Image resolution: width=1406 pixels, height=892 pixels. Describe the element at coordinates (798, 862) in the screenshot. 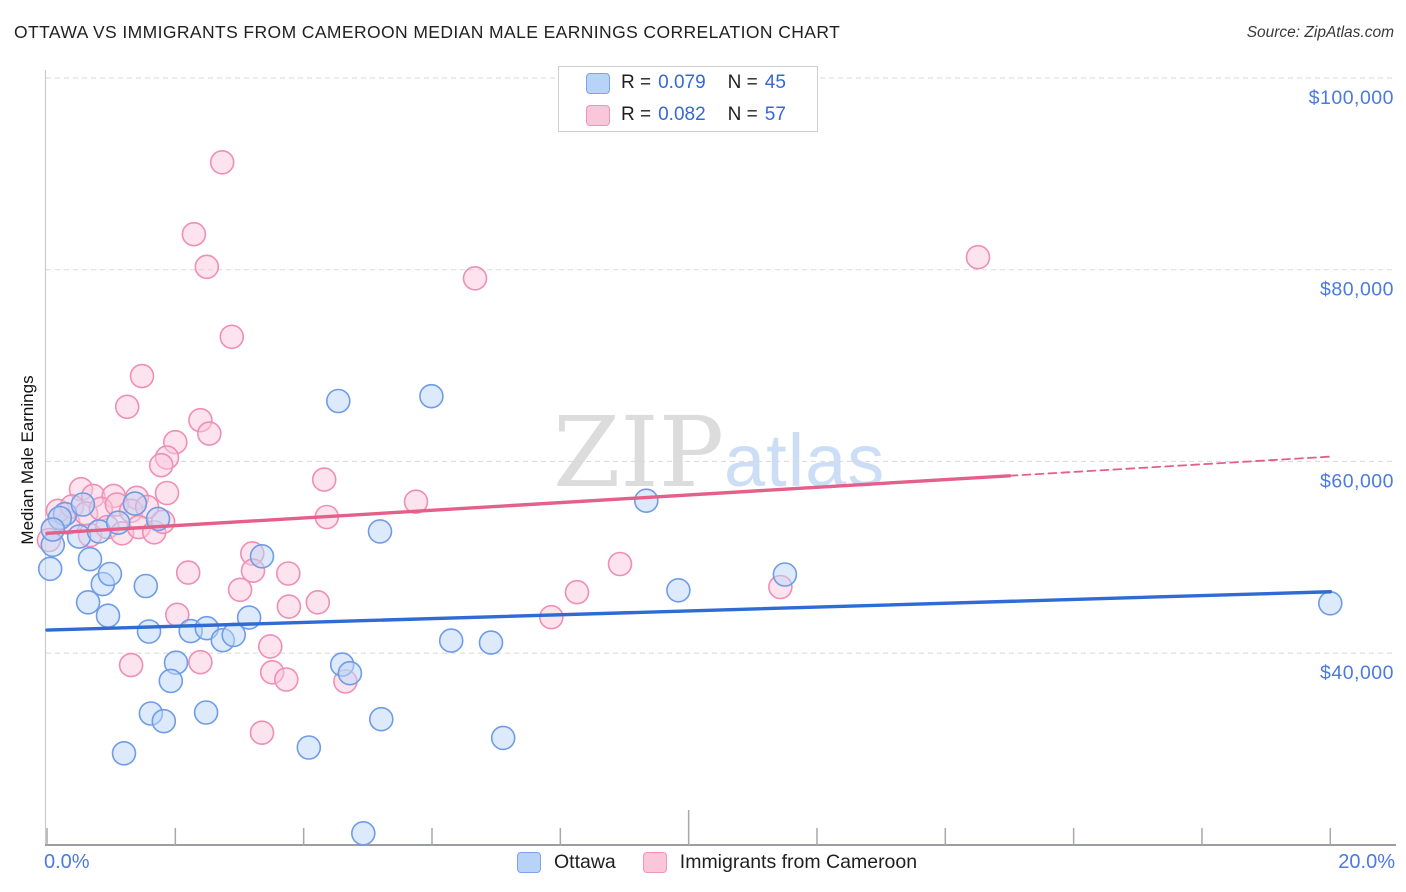

I see `legend-label-cameroon: Immigrants from Cameroon` at that location.